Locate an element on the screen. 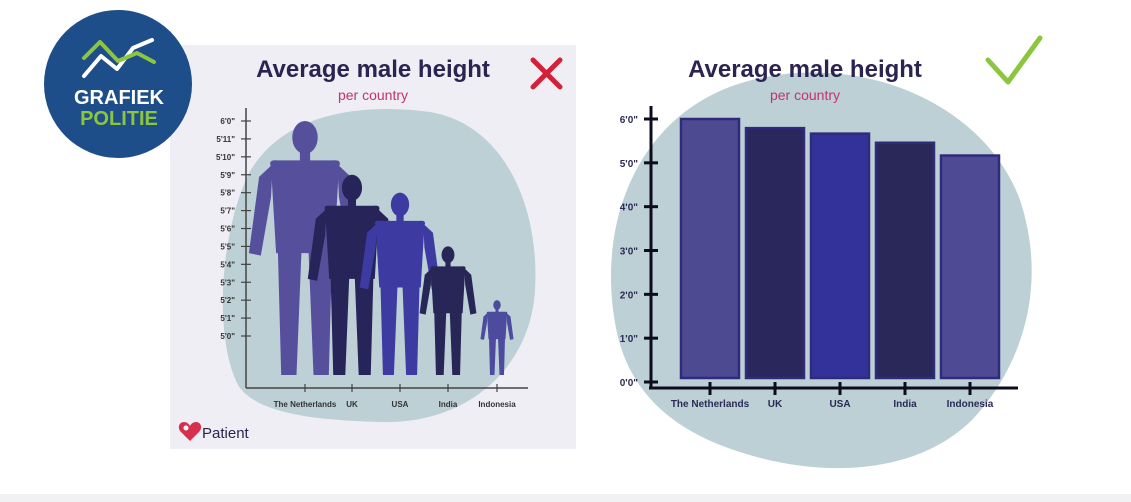 Image resolution: width=1131 pixels, height=502 pixels. left-y-tick-label: 6'0" is located at coordinates (227, 121).